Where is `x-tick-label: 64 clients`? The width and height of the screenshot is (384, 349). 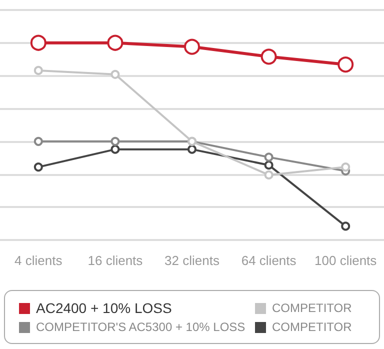
x-tick-label: 64 clients is located at coordinates (269, 260).